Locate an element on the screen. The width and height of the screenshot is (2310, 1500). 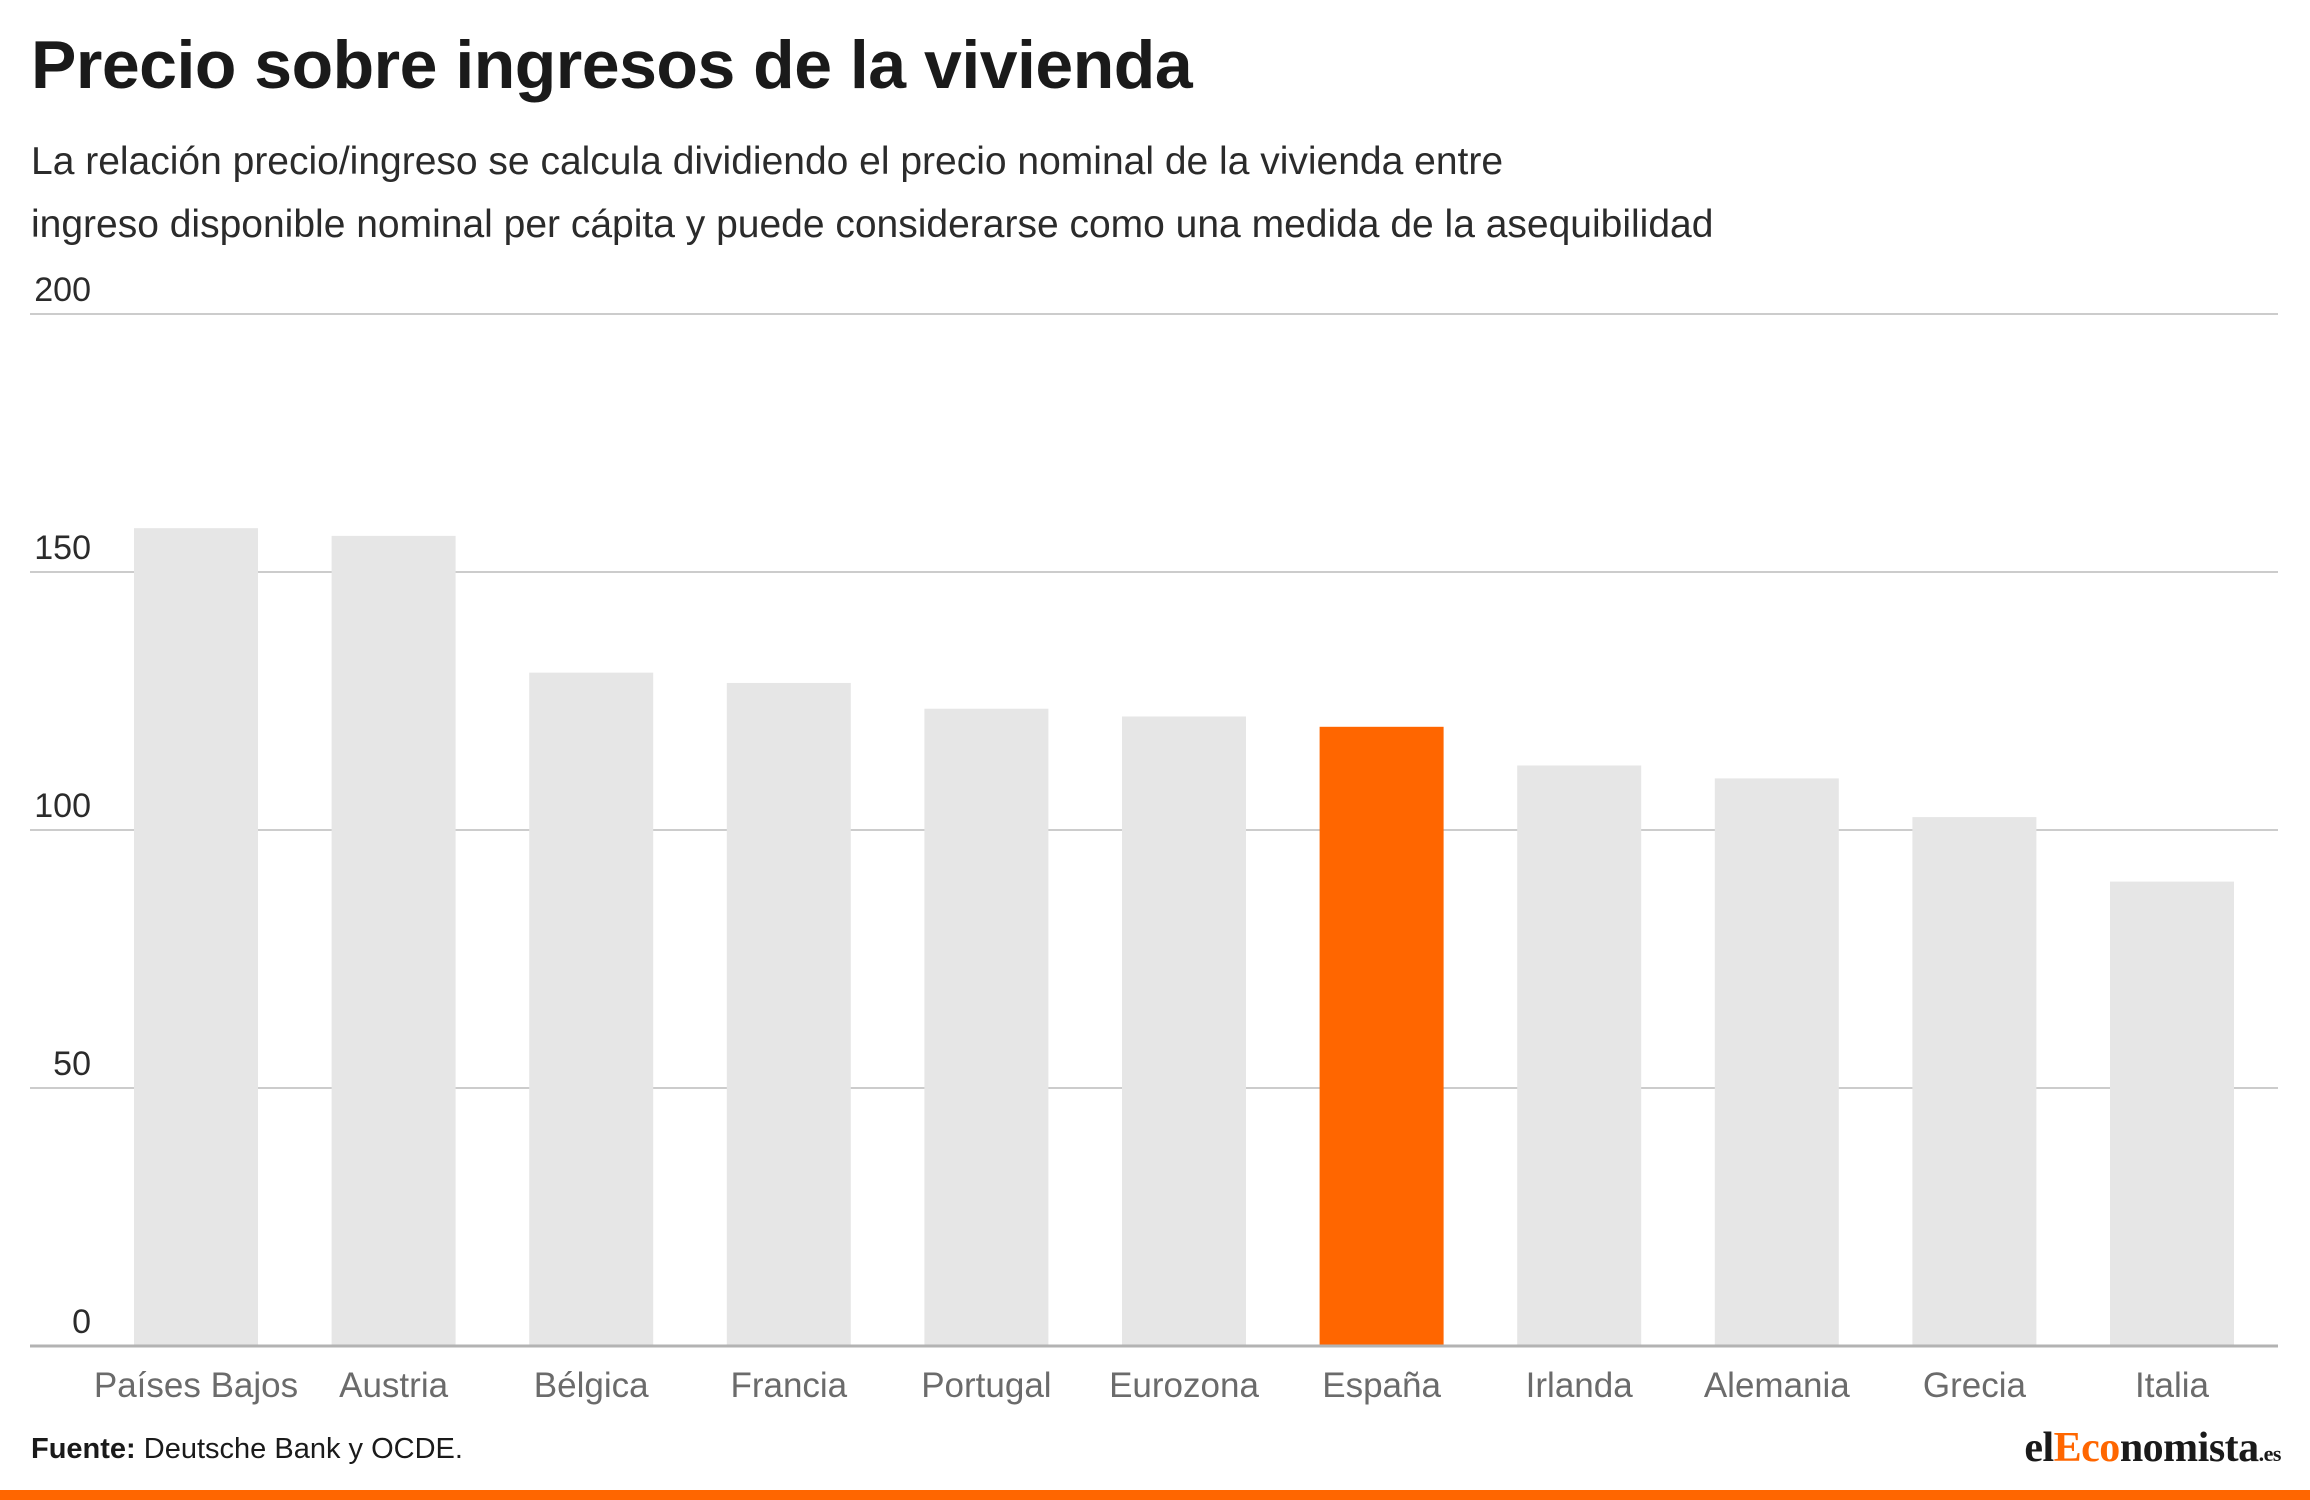
y-tick-label: 200 is located at coordinates (62, 290).